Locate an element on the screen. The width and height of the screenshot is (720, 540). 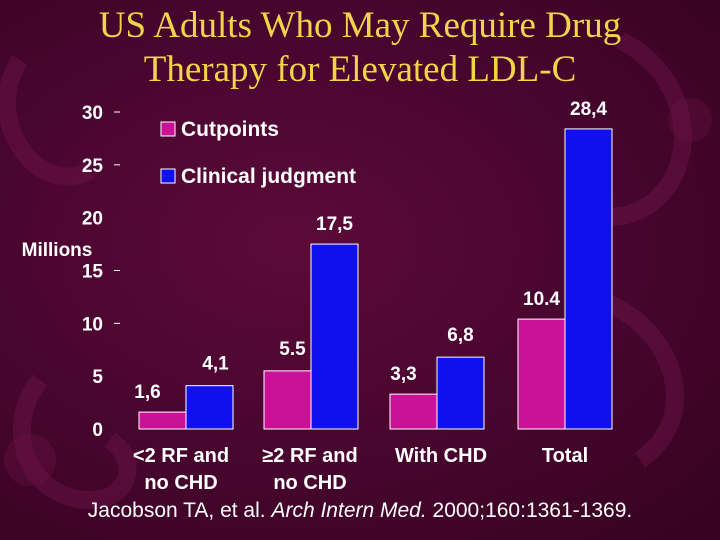
category-label: <2 RF and is located at coordinates (181, 456).